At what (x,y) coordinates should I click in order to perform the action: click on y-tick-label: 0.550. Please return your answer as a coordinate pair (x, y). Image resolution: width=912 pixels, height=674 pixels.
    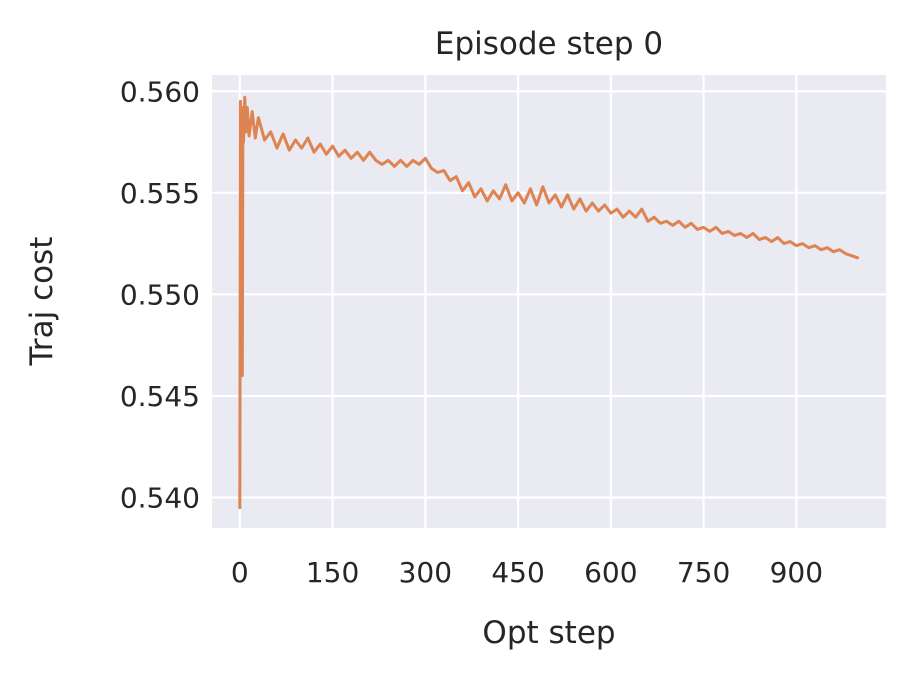
    Looking at the image, I should click on (160, 294).